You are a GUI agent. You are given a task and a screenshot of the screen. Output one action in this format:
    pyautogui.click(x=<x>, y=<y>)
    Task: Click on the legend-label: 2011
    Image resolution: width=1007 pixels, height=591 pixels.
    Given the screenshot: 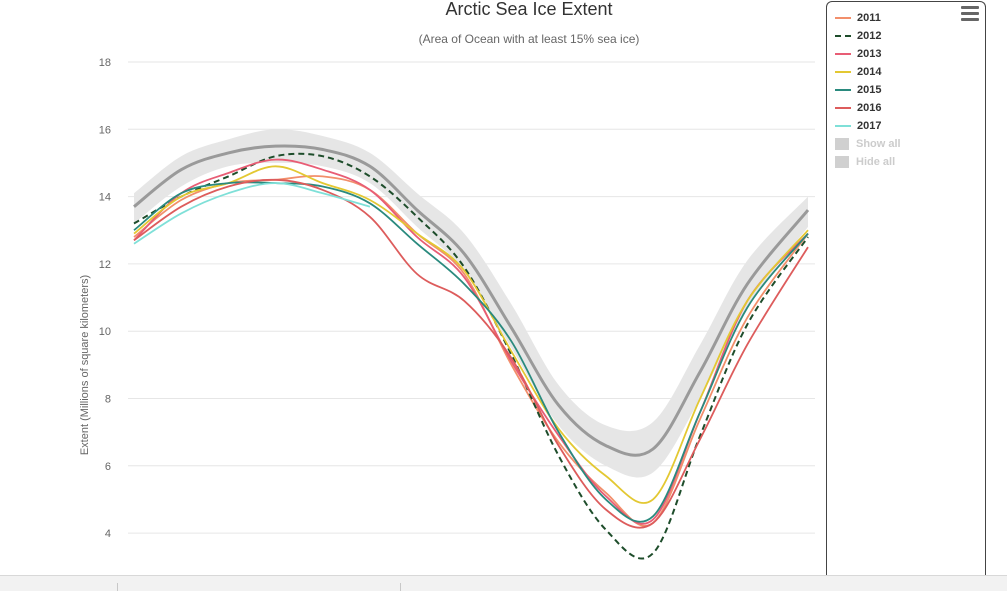 What is the action you would take?
    pyautogui.click(x=869, y=18)
    